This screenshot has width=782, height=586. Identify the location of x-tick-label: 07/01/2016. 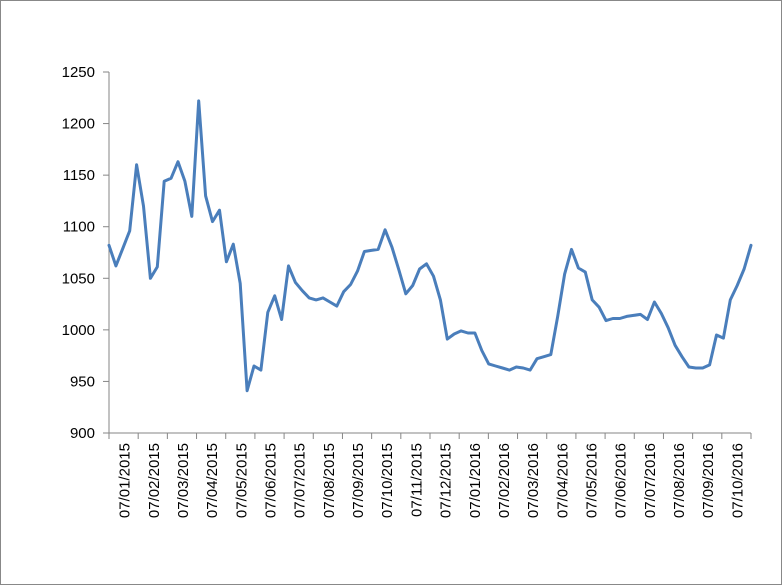
(475, 480).